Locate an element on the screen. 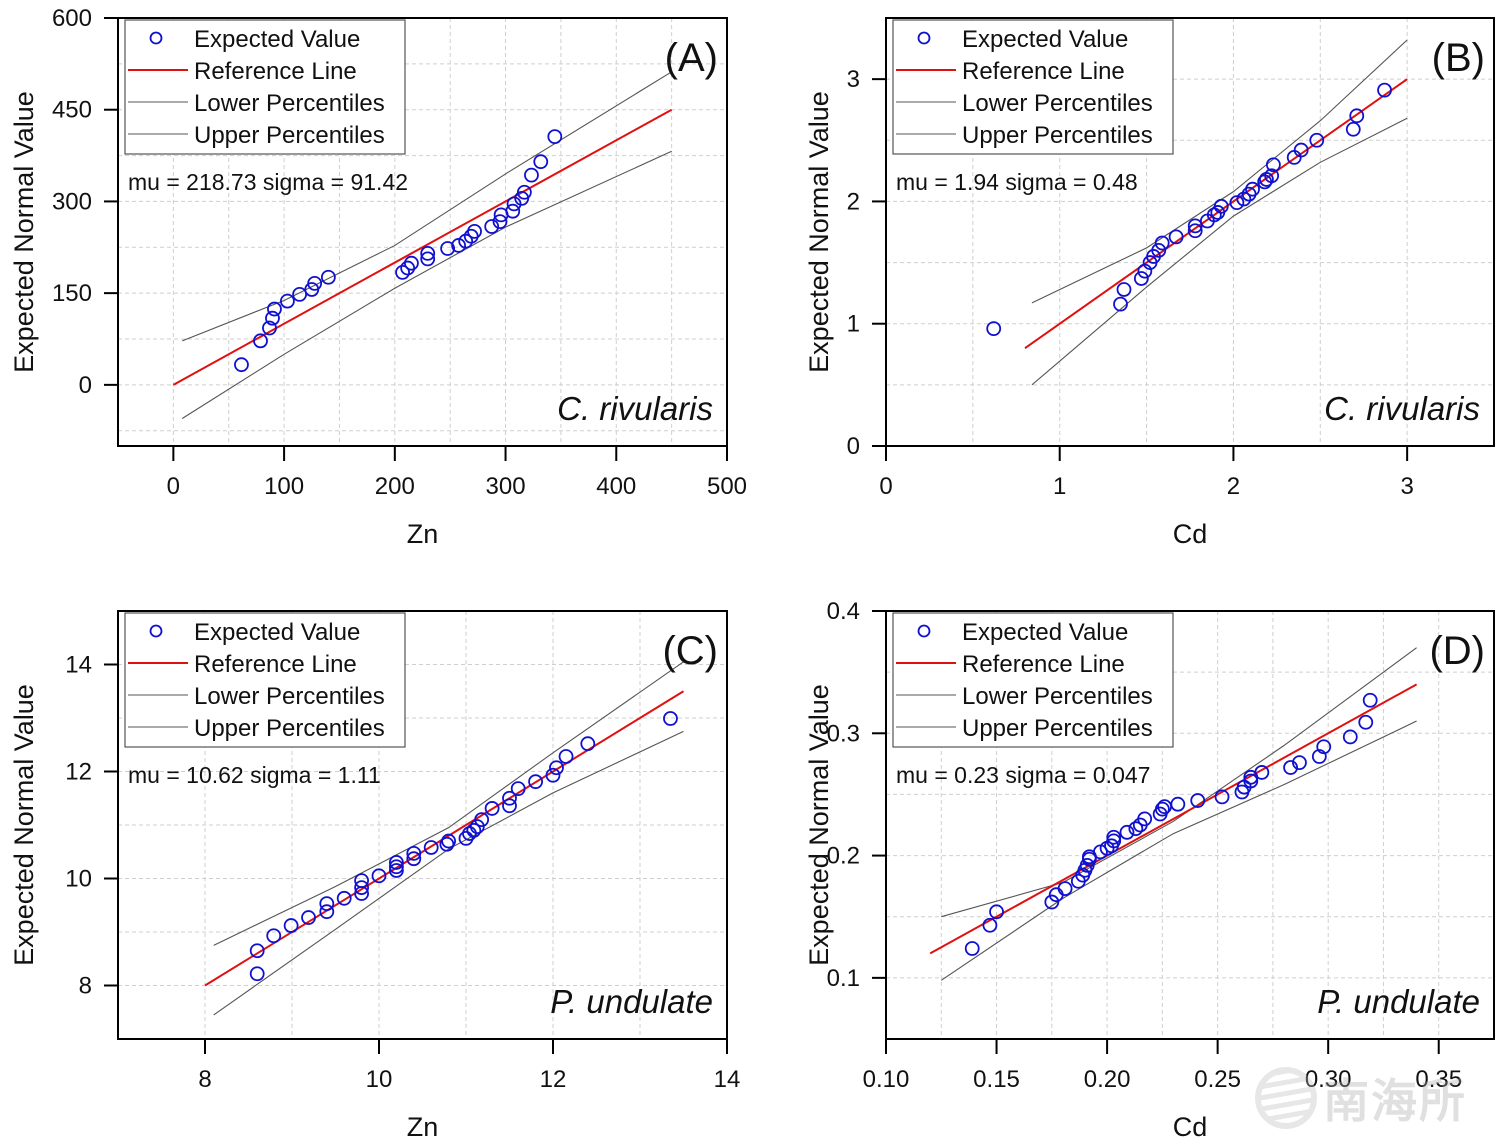 The image size is (1500, 1148). y-tick-label: 0 is located at coordinates (85, 385).